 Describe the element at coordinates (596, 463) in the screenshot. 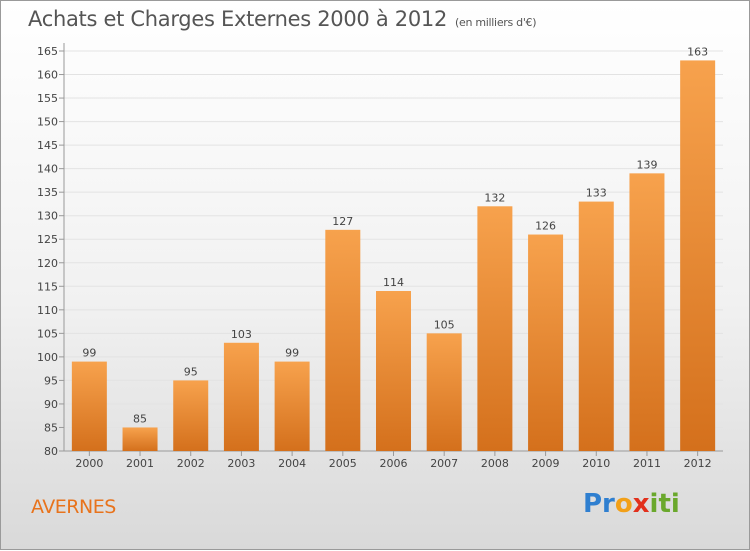

I see `x-tick-label: 2010` at that location.